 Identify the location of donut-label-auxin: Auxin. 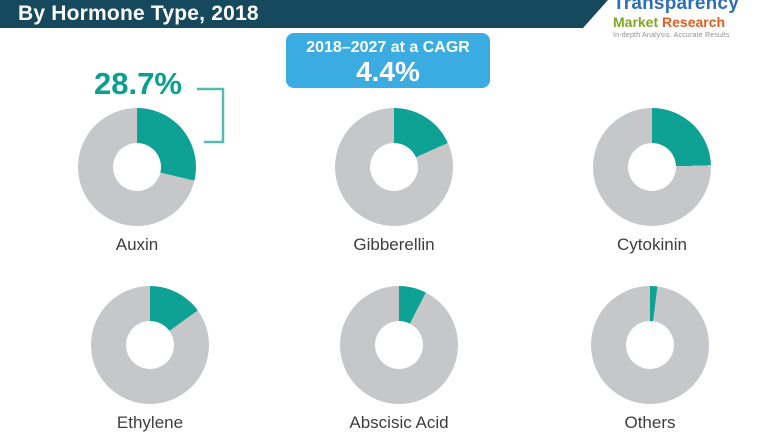
(137, 244).